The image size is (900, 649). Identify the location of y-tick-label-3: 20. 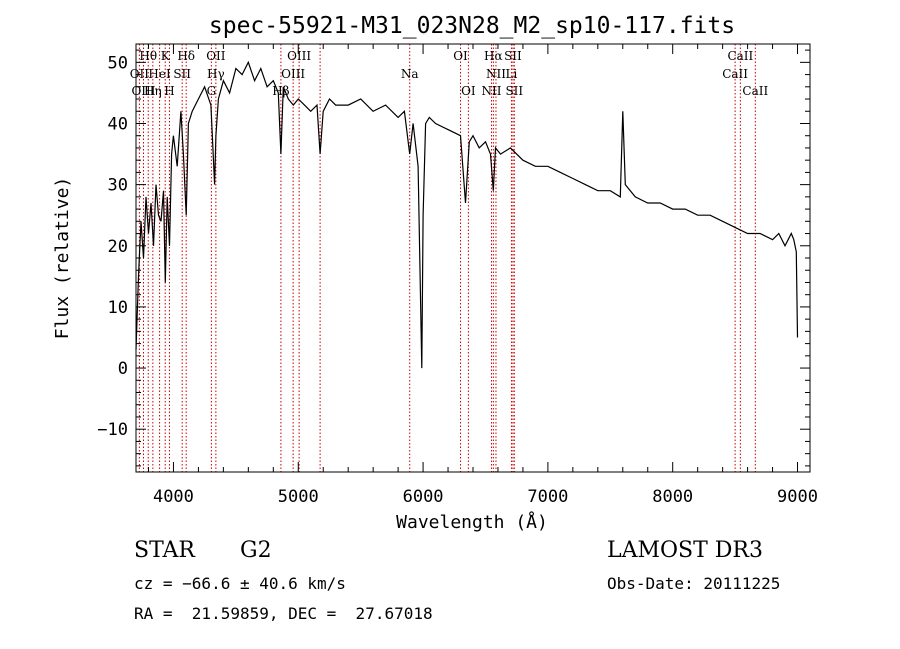
(118, 247).